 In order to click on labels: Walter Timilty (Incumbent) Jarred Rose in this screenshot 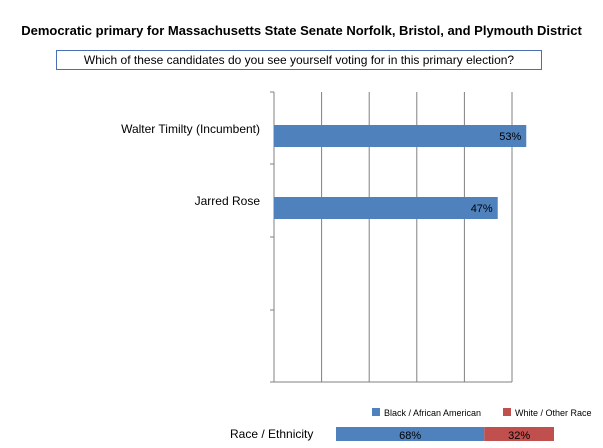, I will do `click(190, 165)`.